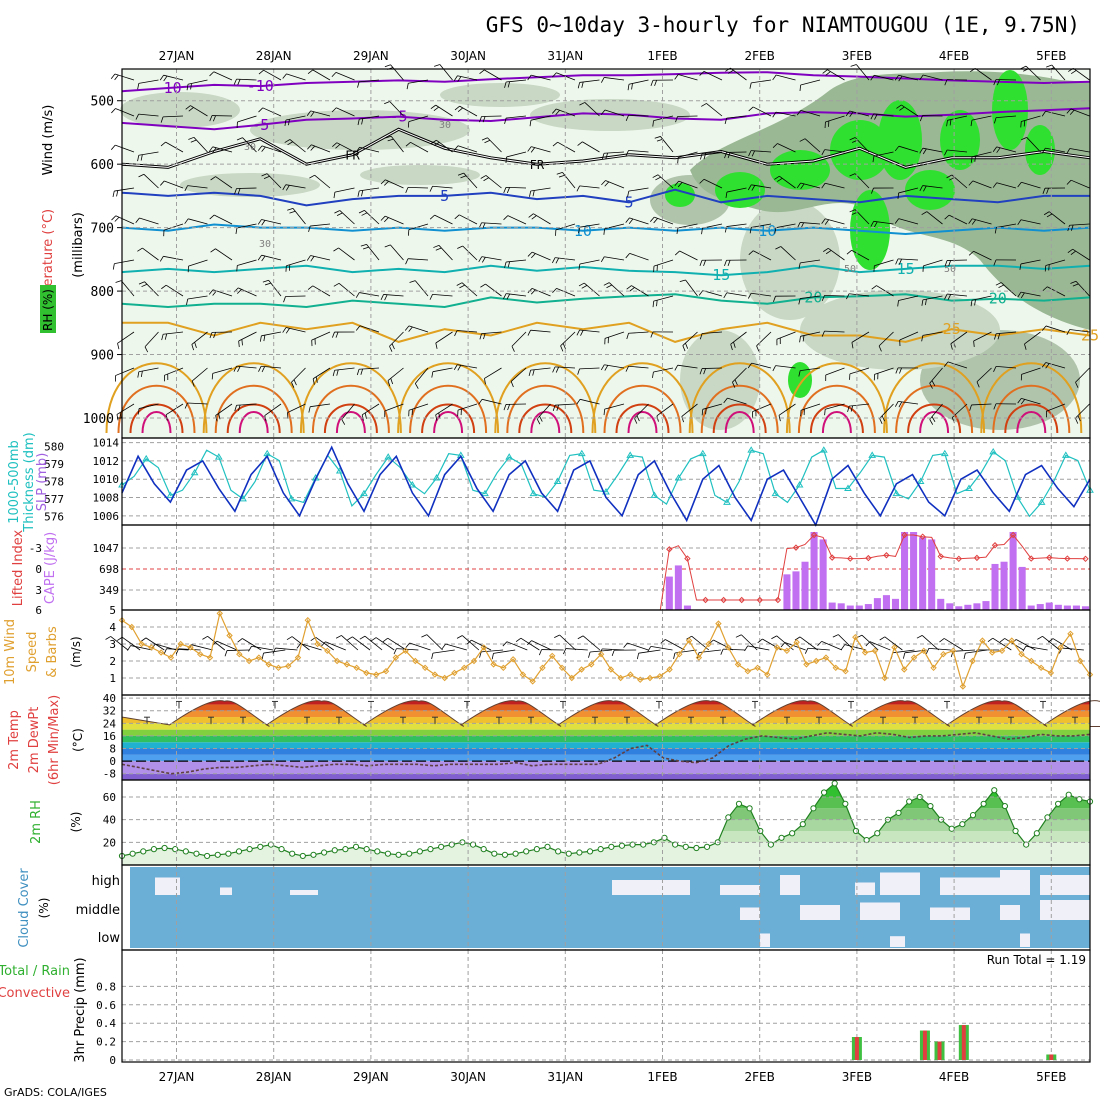 The width and height of the screenshot is (1100, 1100). Describe the element at coordinates (850, 269) in the screenshot. I see `rh-contour-label: 50` at that location.